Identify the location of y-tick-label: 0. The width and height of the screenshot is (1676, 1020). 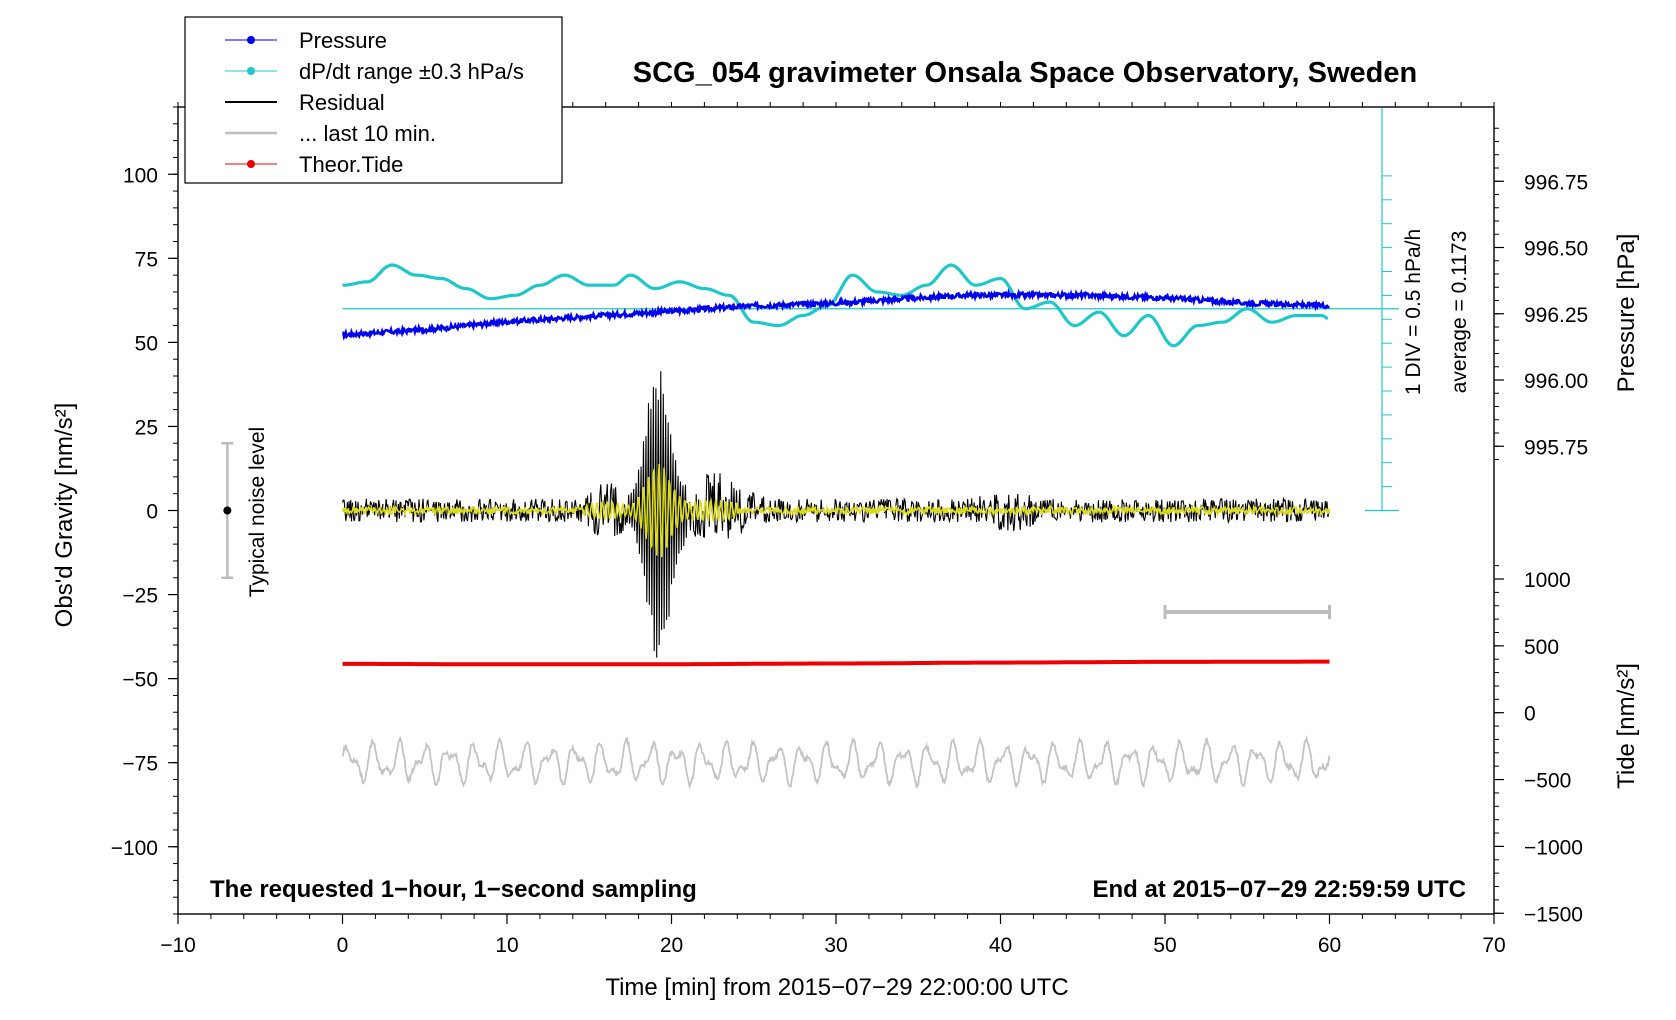
(152, 512).